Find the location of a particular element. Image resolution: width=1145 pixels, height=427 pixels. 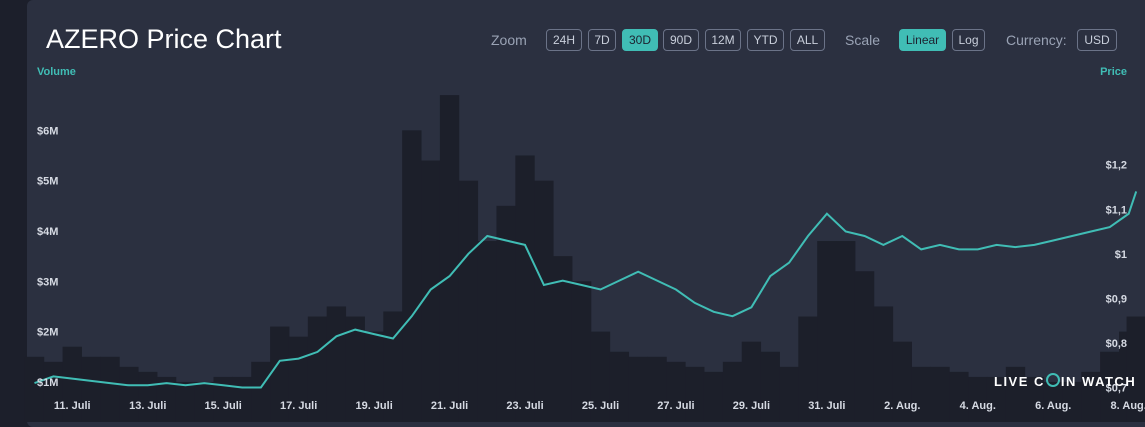

page-title: AZERO Price Chart is located at coordinates (164, 39).